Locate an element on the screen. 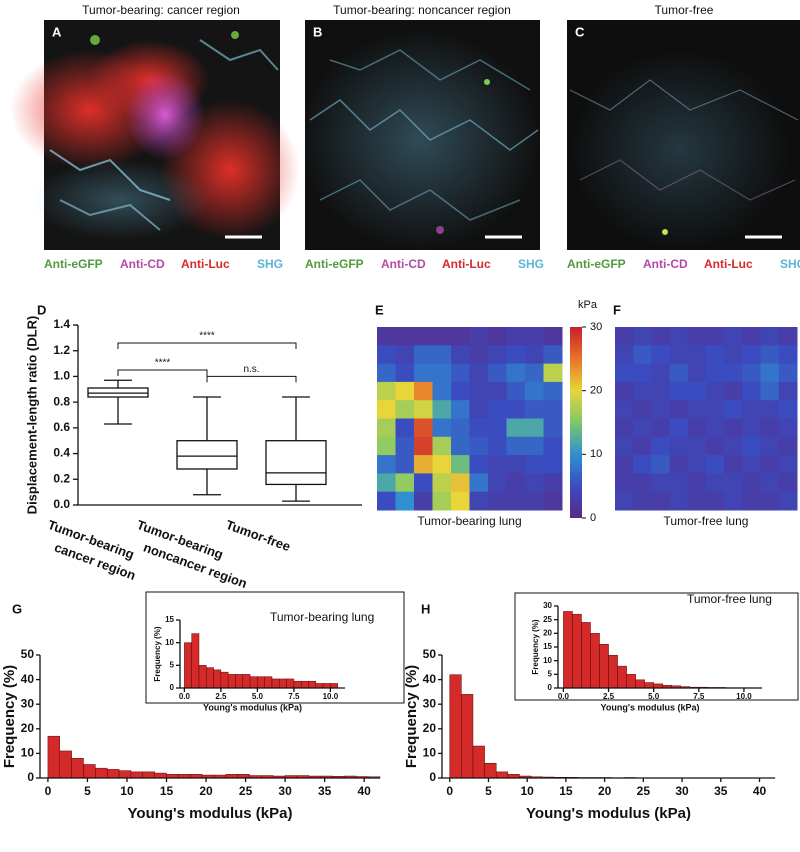  category-label: Tumor-free is located at coordinates (258, 535).